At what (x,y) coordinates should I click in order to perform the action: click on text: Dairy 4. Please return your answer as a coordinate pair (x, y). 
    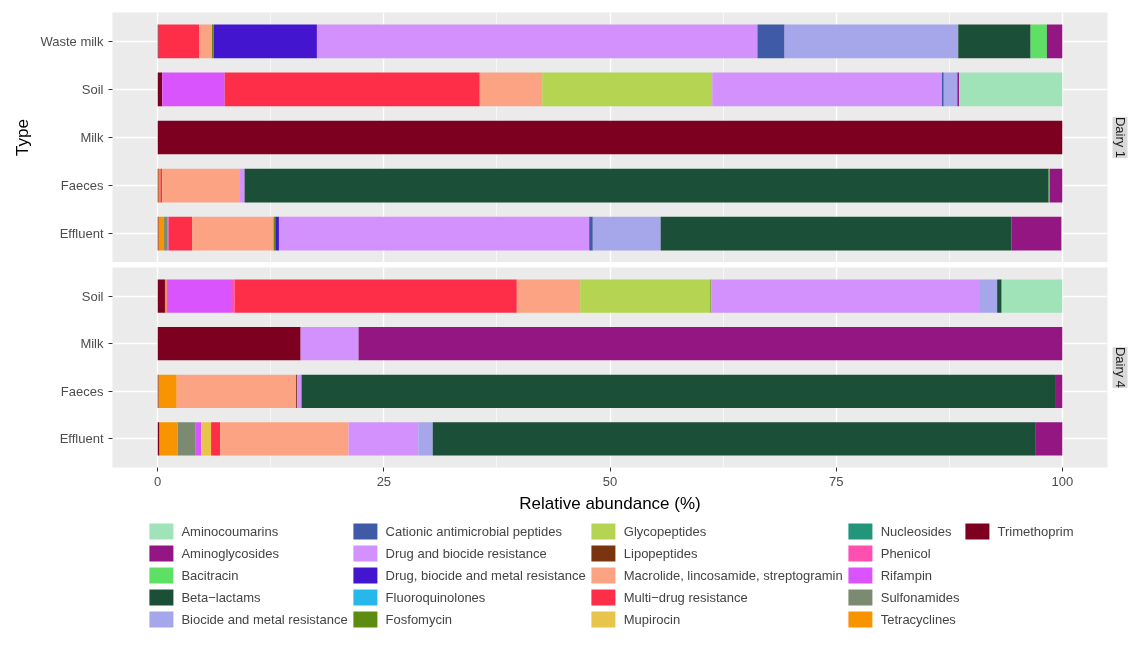
    Looking at the image, I should click on (1120, 367).